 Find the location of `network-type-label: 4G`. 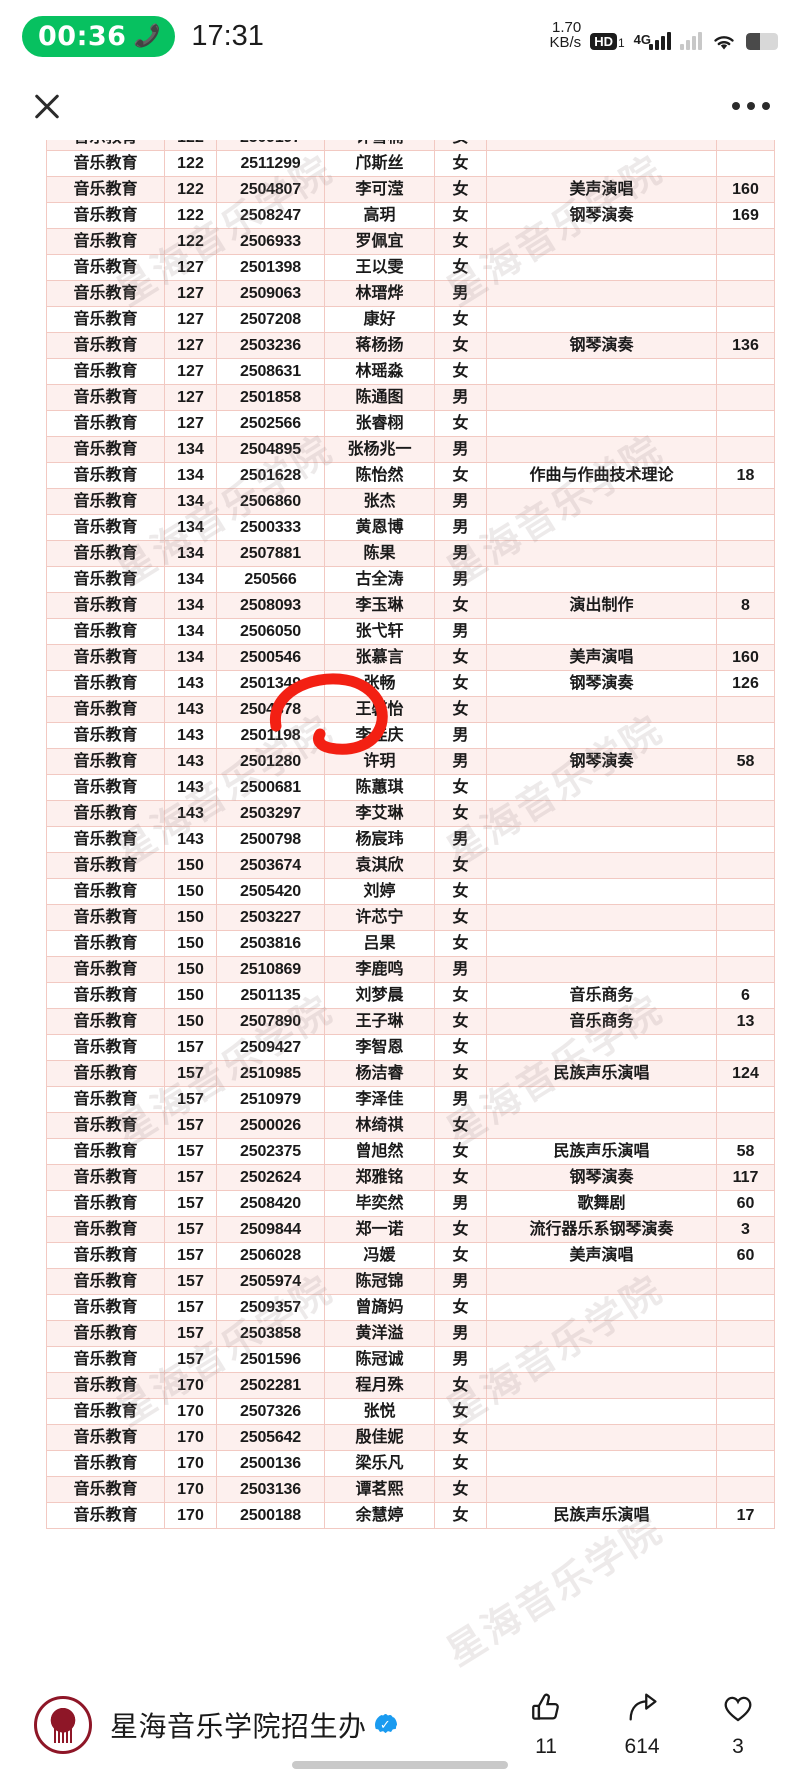

network-type-label: 4G is located at coordinates (642, 40).